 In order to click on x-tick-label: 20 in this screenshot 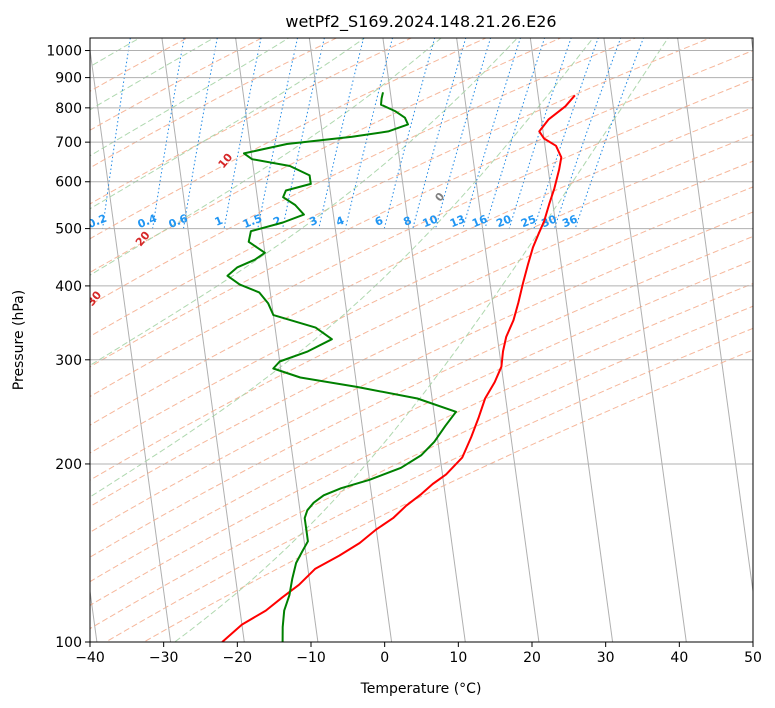, I will do `click(532, 658)`.